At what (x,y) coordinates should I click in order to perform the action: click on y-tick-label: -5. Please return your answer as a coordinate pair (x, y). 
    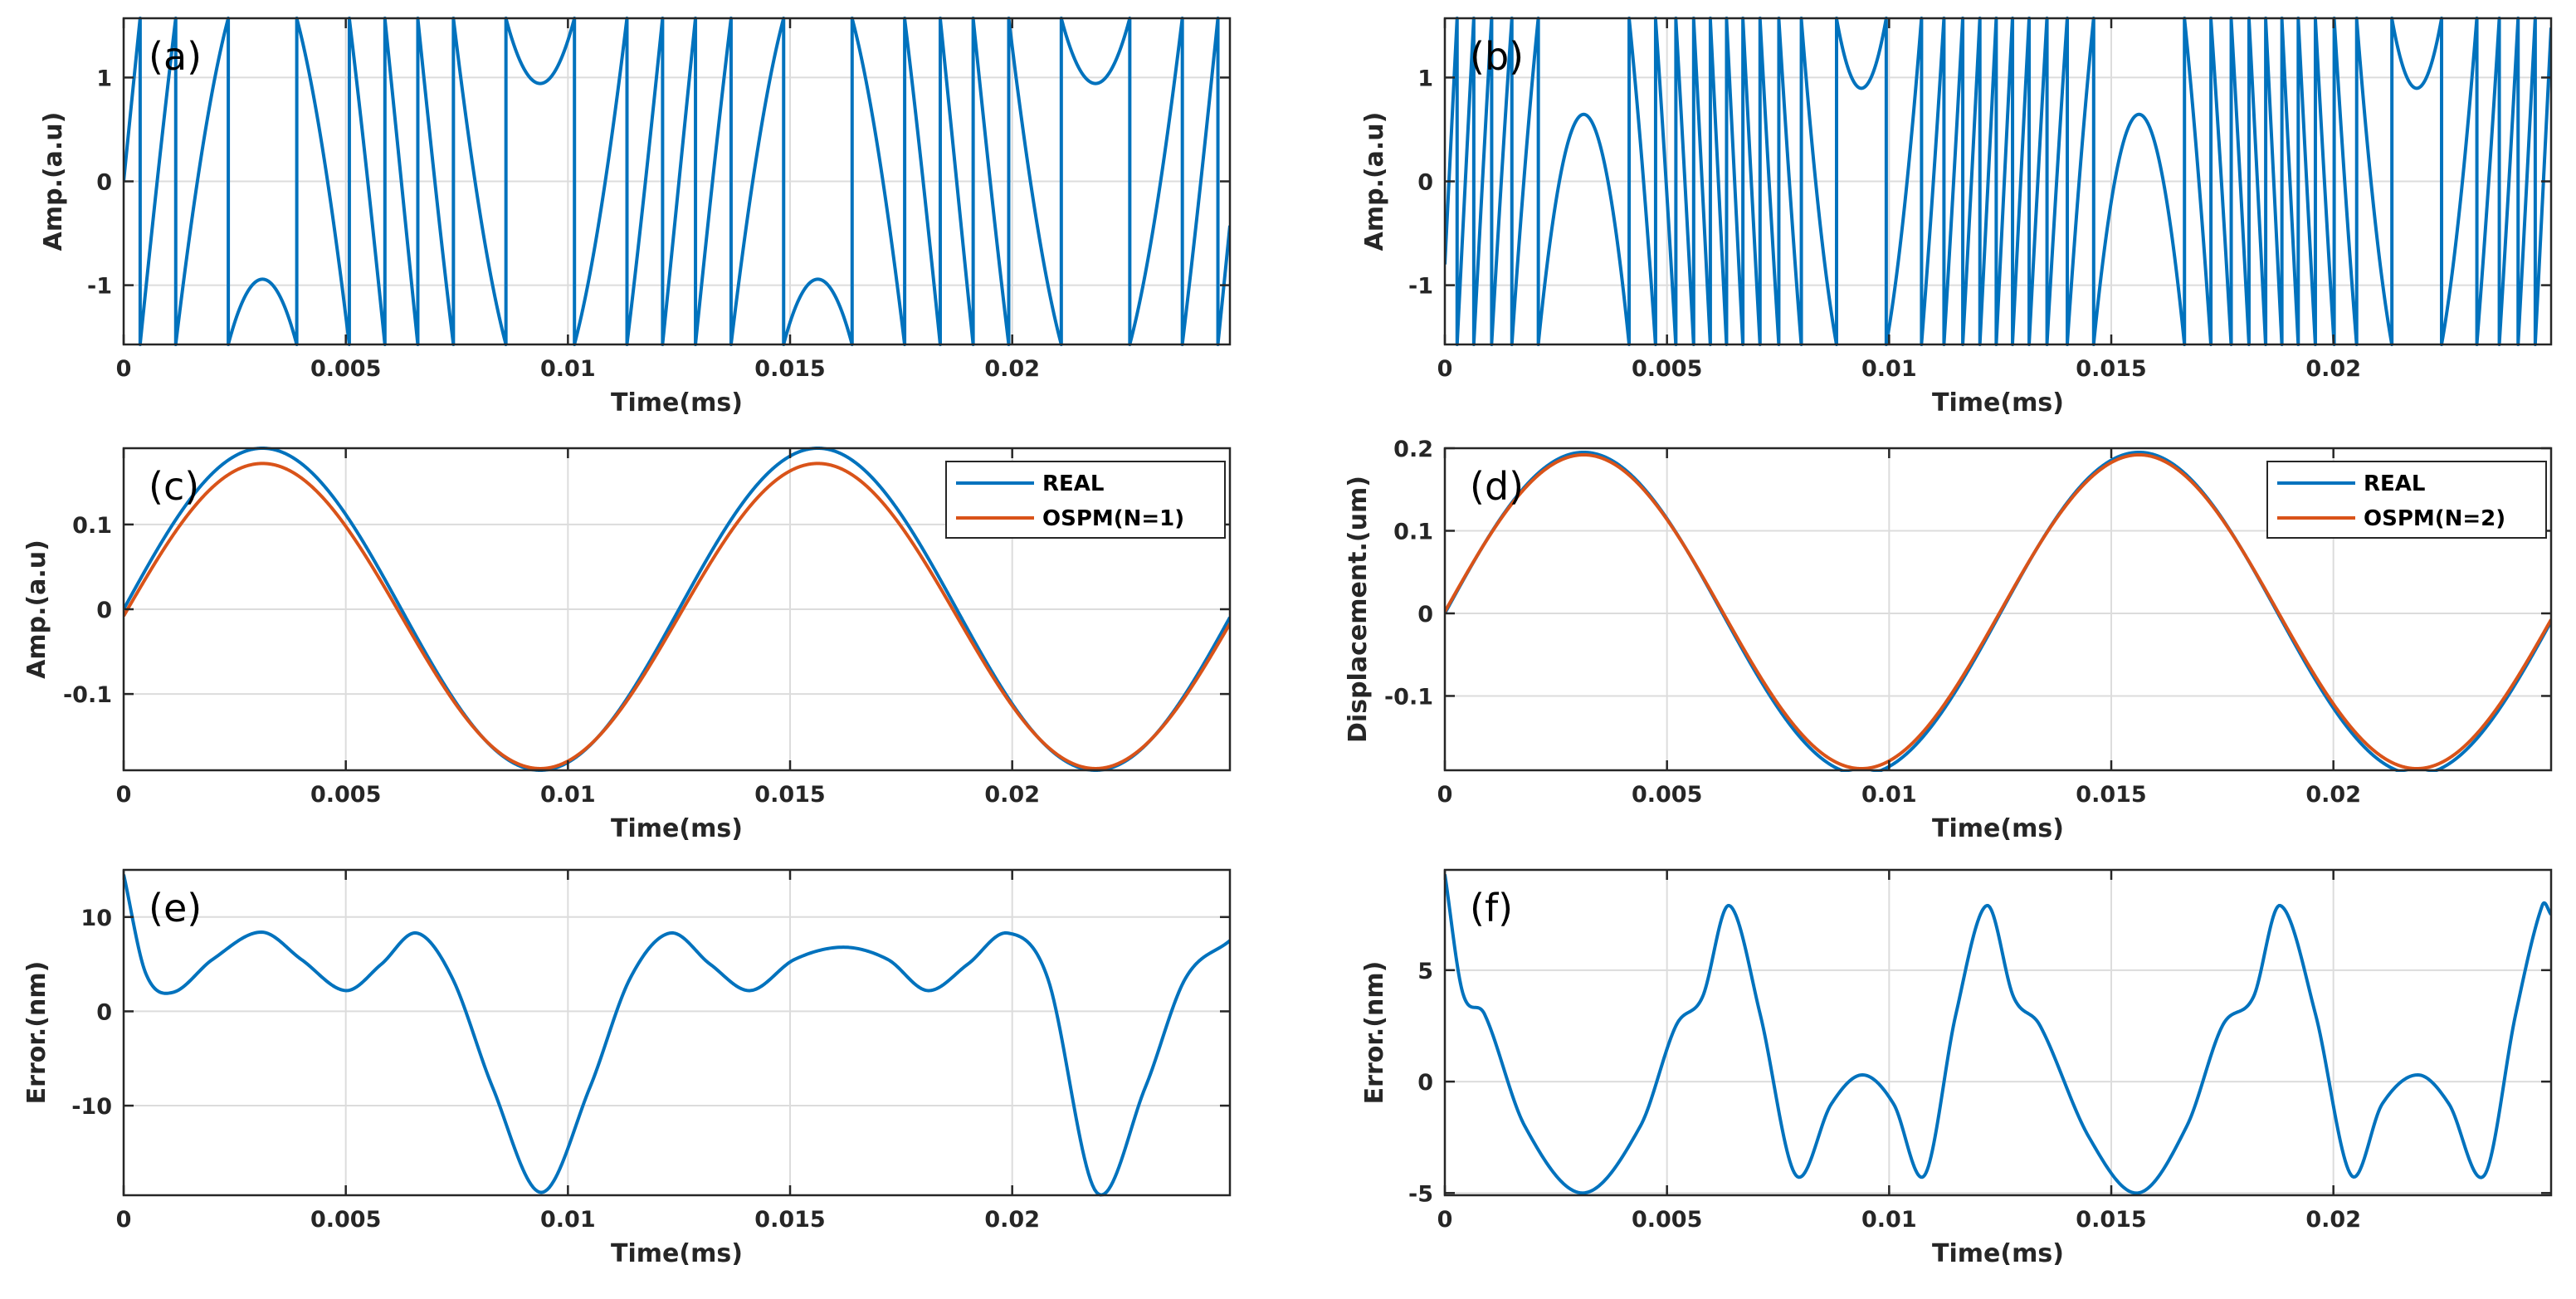
    Looking at the image, I should click on (1420, 1194).